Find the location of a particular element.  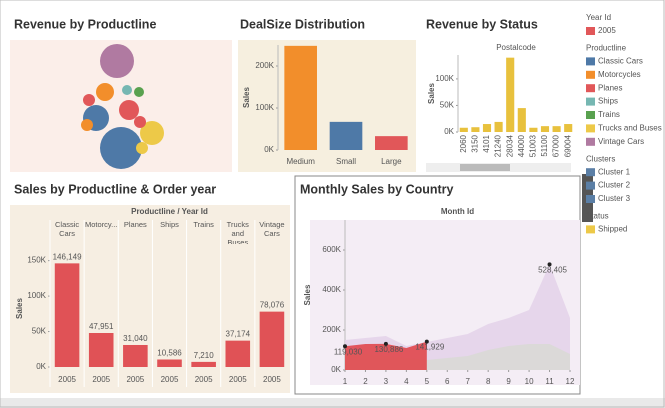

x-tick-label: 51003 is located at coordinates (533, 145).